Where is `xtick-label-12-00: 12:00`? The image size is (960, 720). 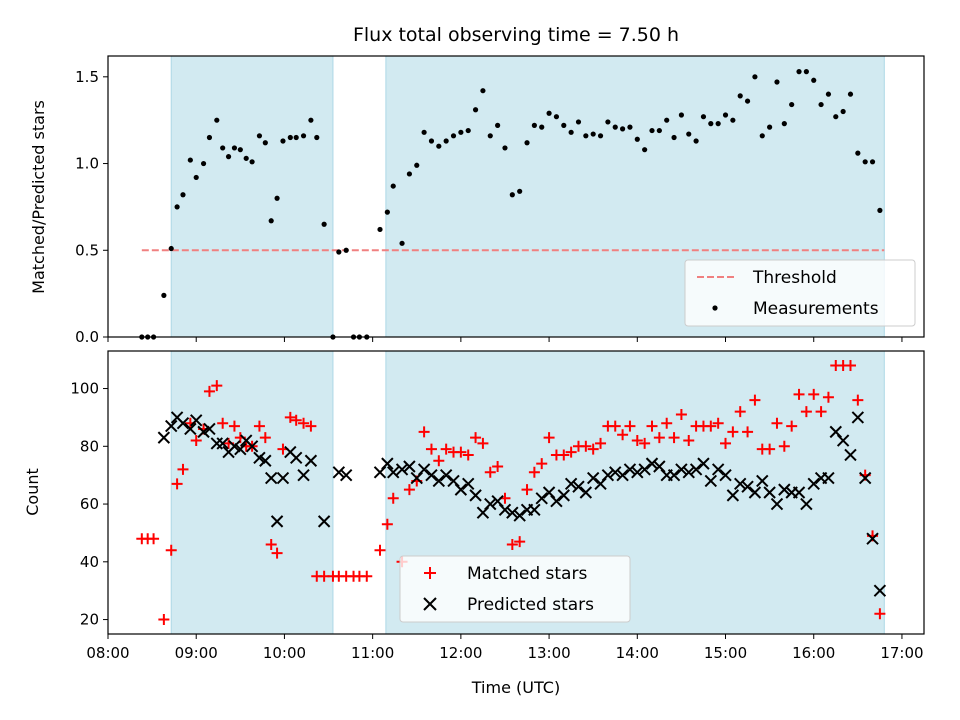 xtick-label-12-00: 12:00 is located at coordinates (460, 653).